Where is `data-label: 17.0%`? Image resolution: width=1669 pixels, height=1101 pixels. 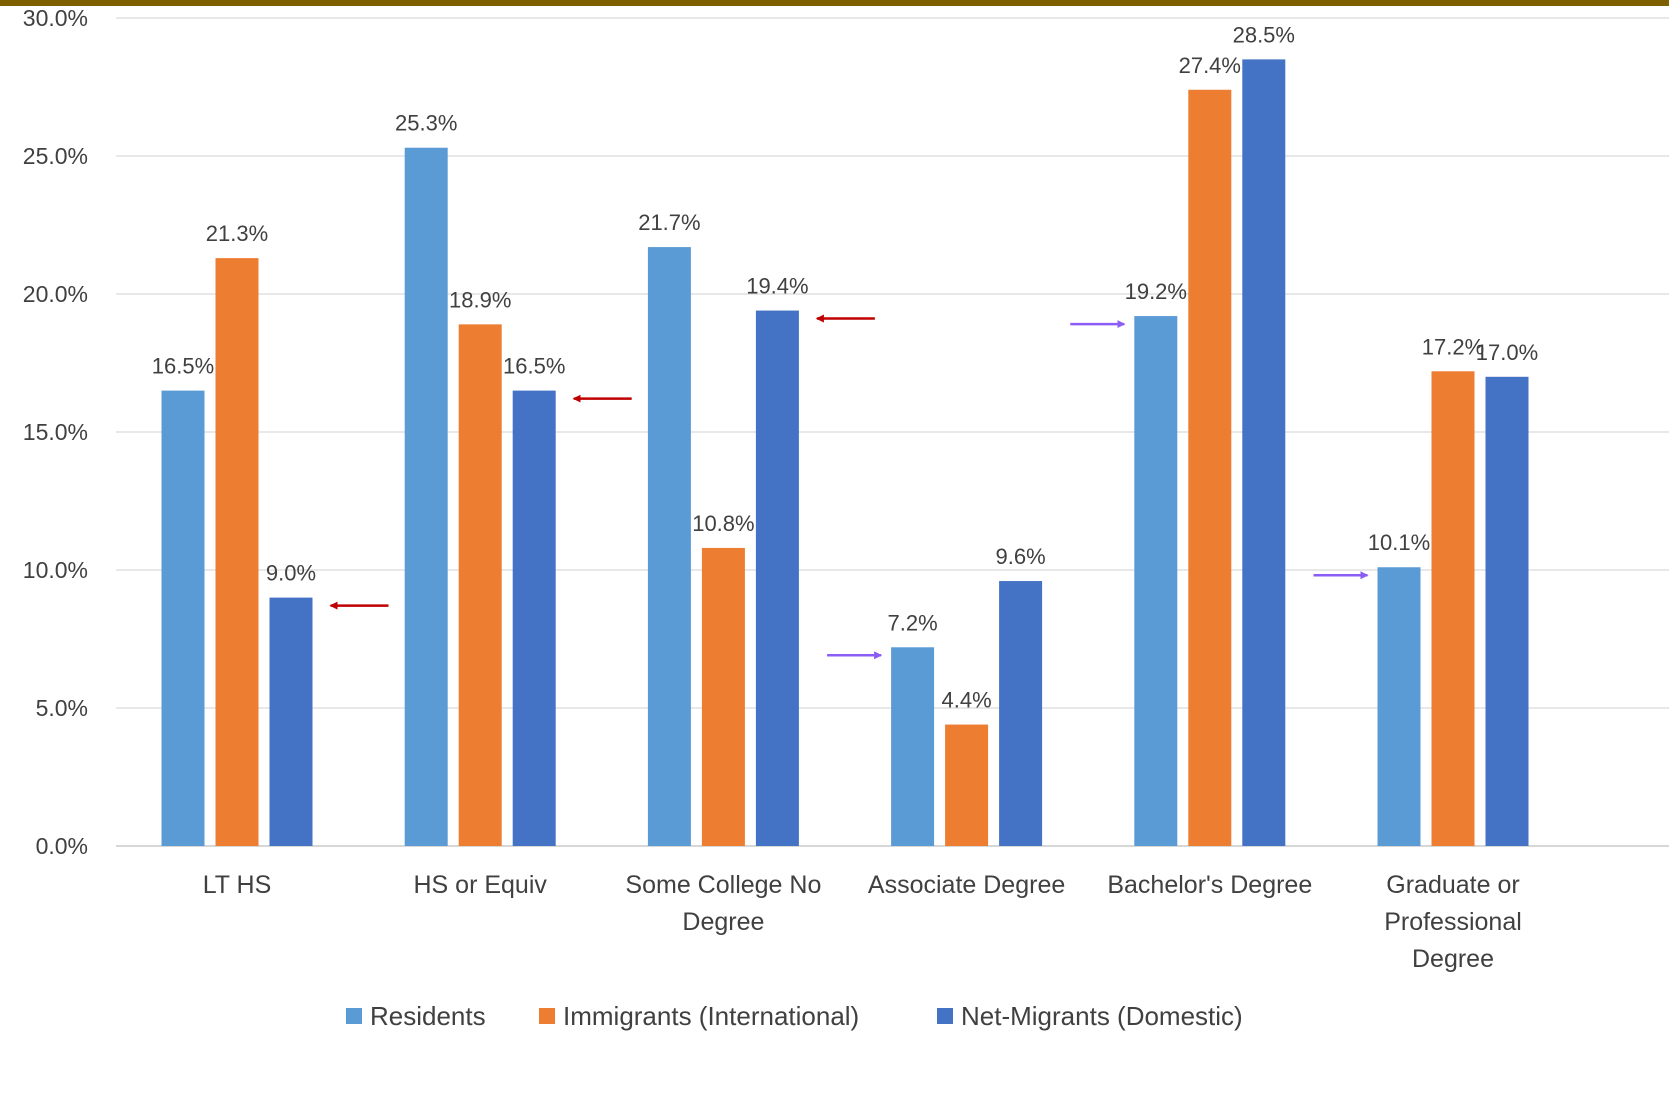 data-label: 17.0% is located at coordinates (1507, 352).